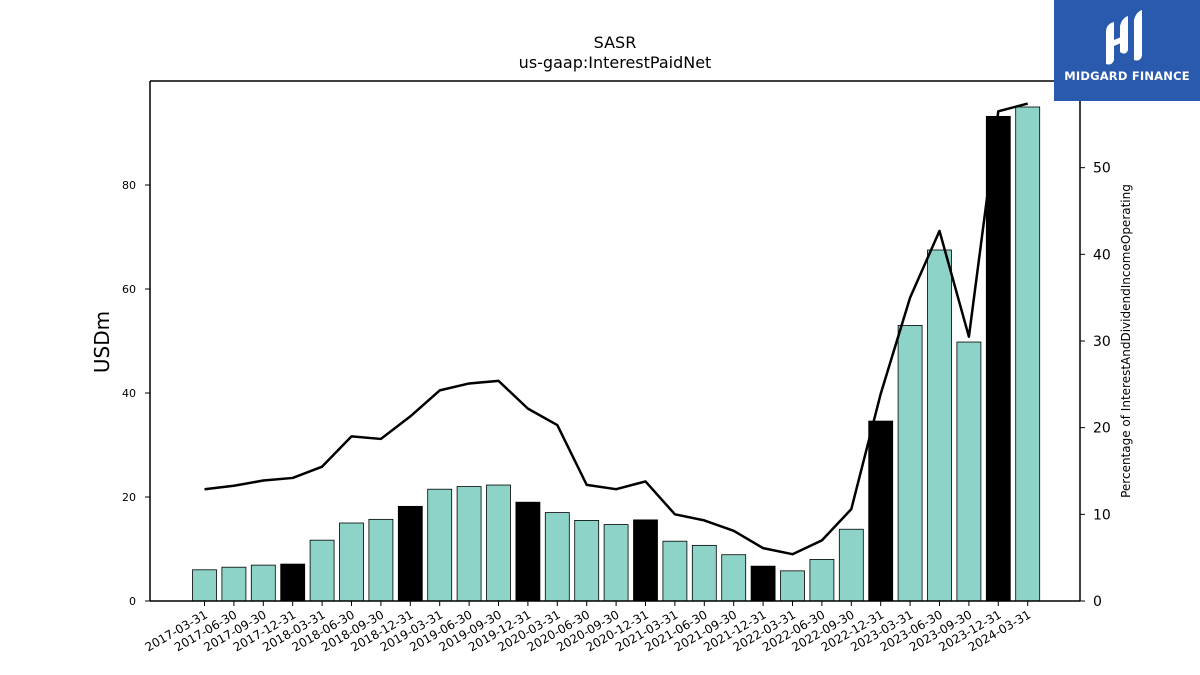 The image size is (1200, 675). What do you see at coordinates (615, 42) in the screenshot?
I see `chart-title: SASR` at bounding box center [615, 42].